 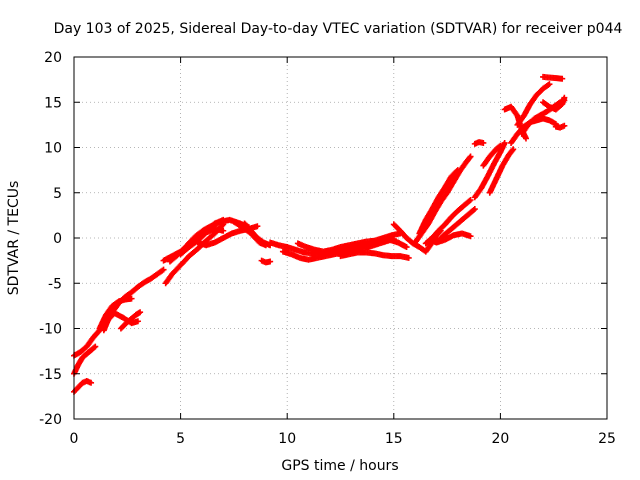 I want to click on y-tick-label: -20, so click(x=50, y=420).